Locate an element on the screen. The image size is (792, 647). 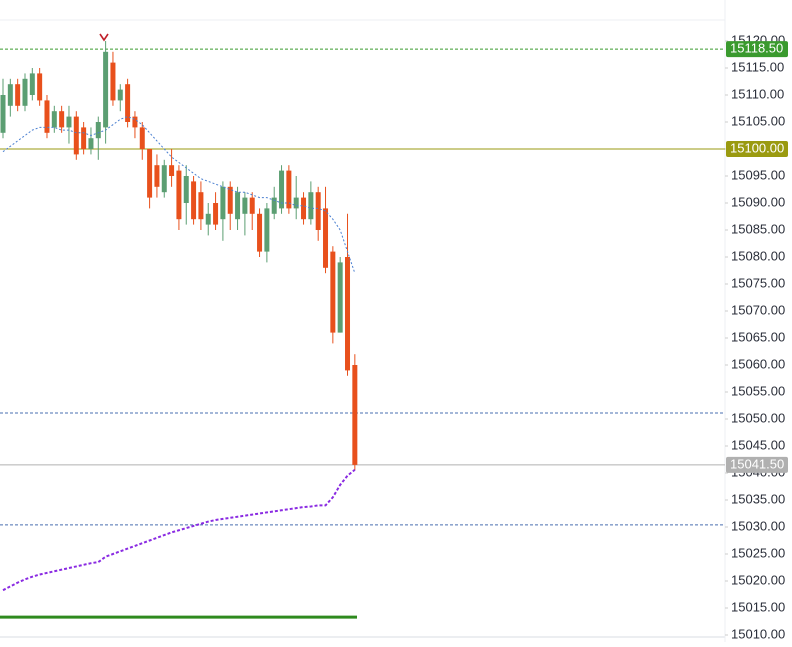
price-badge-label: 15041.50 is located at coordinates (757, 463).